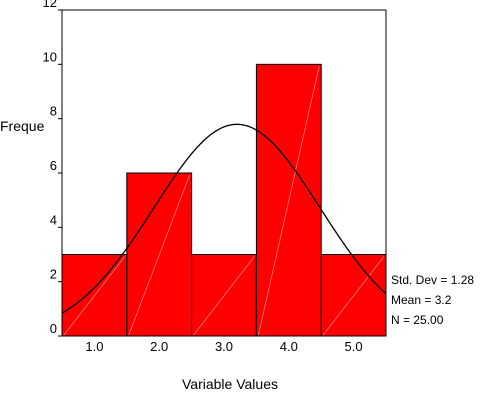 This screenshot has height=402, width=485. Describe the element at coordinates (94, 346) in the screenshot. I see `x-tick-label: 1.0` at that location.